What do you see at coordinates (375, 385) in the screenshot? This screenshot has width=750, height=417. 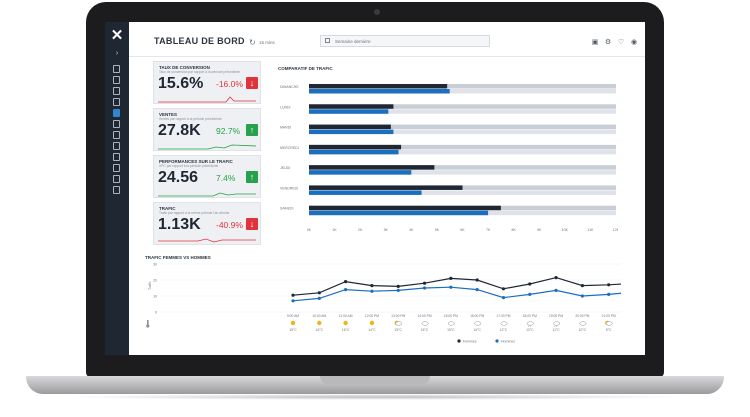 I see `laptop-base` at bounding box center [375, 385].